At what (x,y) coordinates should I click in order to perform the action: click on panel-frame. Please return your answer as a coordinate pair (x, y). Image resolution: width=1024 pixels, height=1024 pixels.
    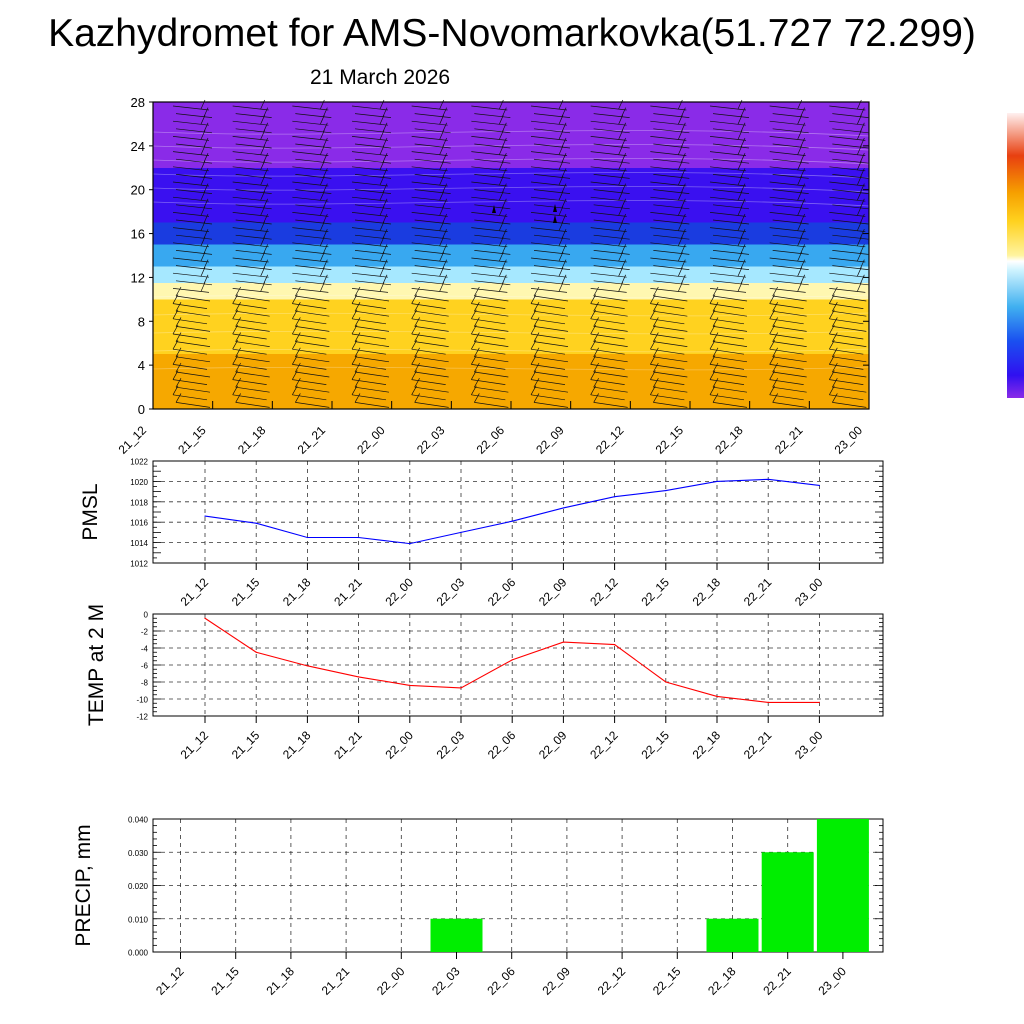
    Looking at the image, I should click on (518, 885).